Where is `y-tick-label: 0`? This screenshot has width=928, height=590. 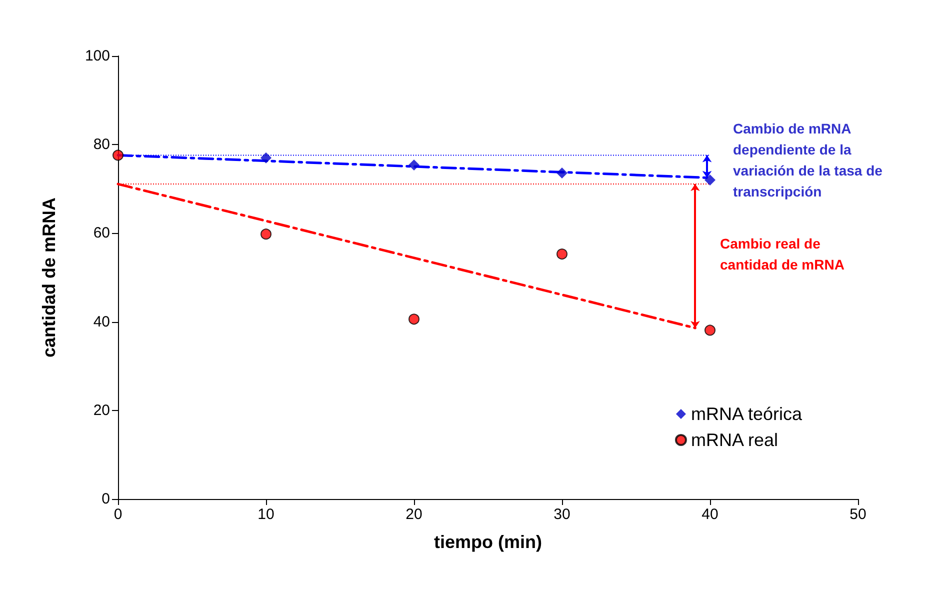 y-tick-label: 0 is located at coordinates (106, 499).